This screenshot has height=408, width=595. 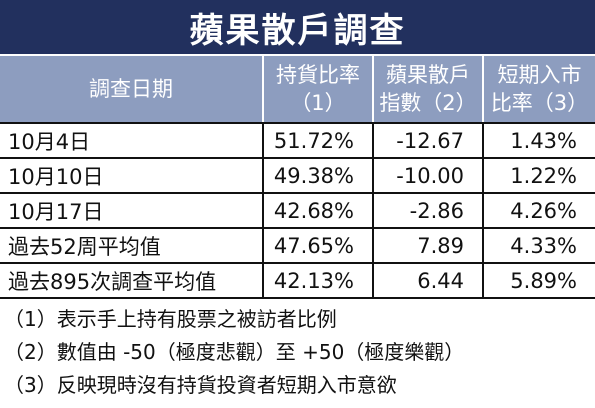 What do you see at coordinates (428, 75) in the screenshot?
I see `header-text: 蘋果散戶` at bounding box center [428, 75].